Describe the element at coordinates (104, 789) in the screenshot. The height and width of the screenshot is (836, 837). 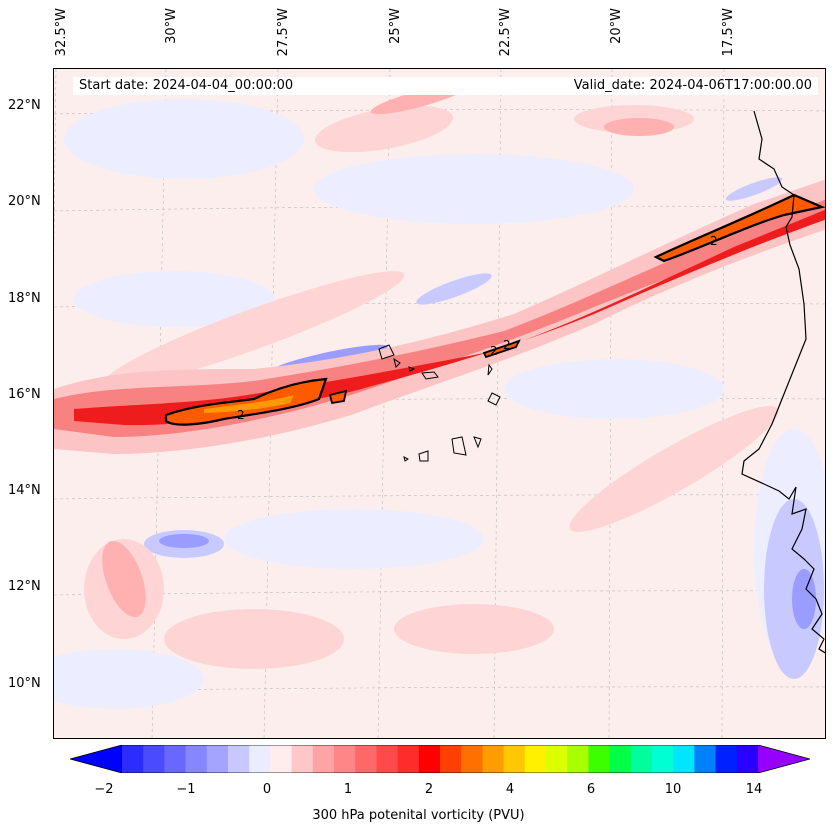
I see `colorbar-tick-neg2: −2` at that location.